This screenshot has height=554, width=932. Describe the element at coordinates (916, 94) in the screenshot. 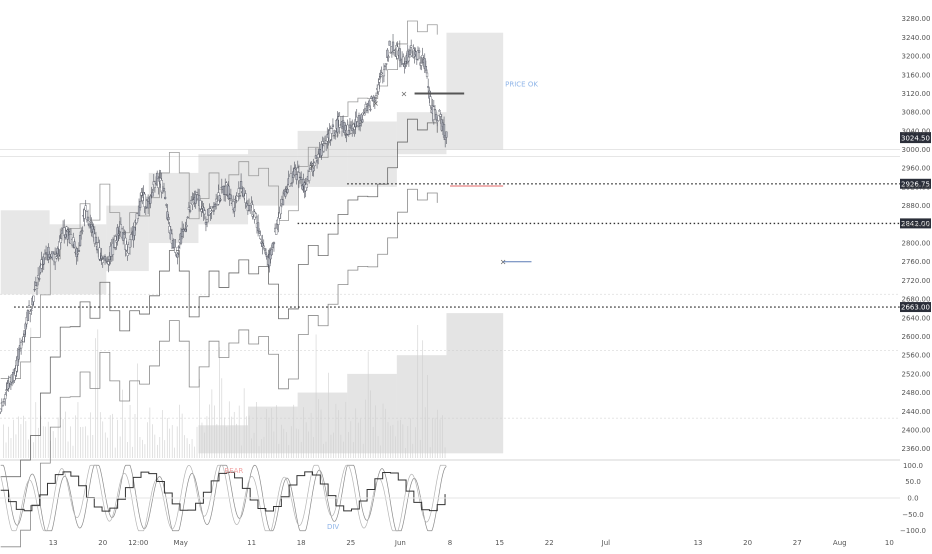

I see `price-tick-label: 3120.00` at that location.